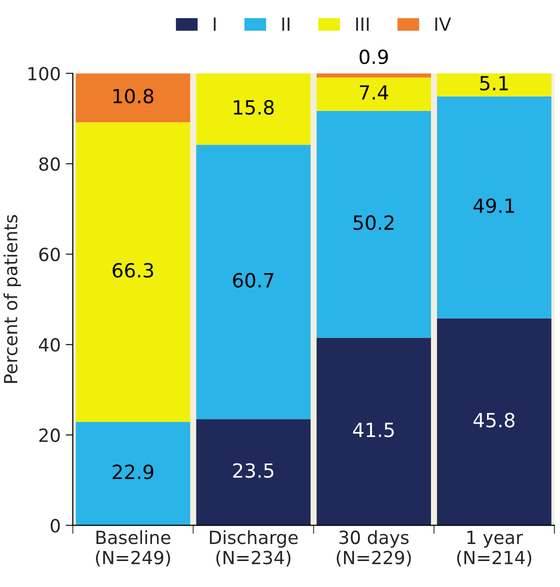  I want to click on data-label: 50.2, so click(374, 222).